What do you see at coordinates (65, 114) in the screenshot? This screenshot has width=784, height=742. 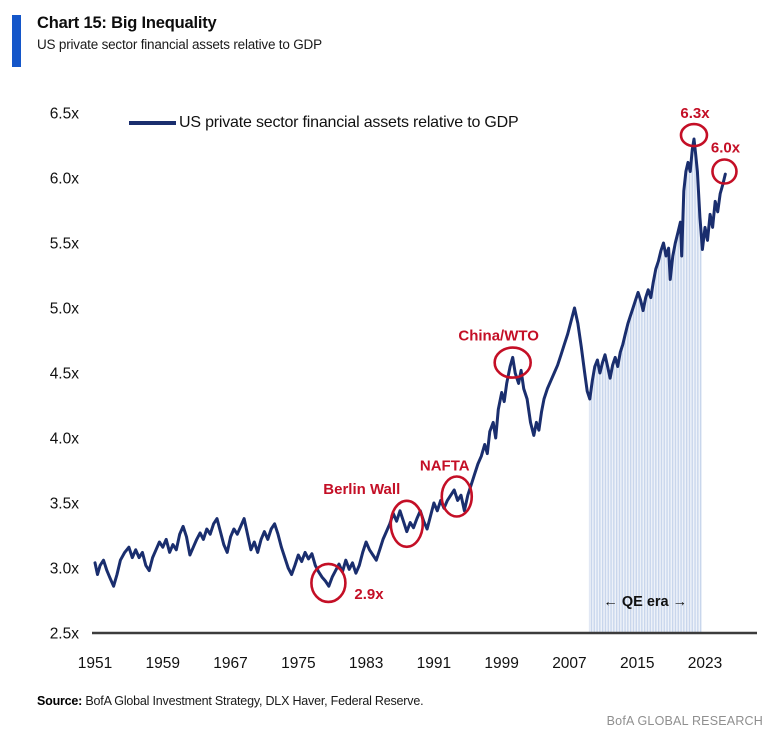 I see `y-axis-tick-label: 6.5x` at bounding box center [65, 114].